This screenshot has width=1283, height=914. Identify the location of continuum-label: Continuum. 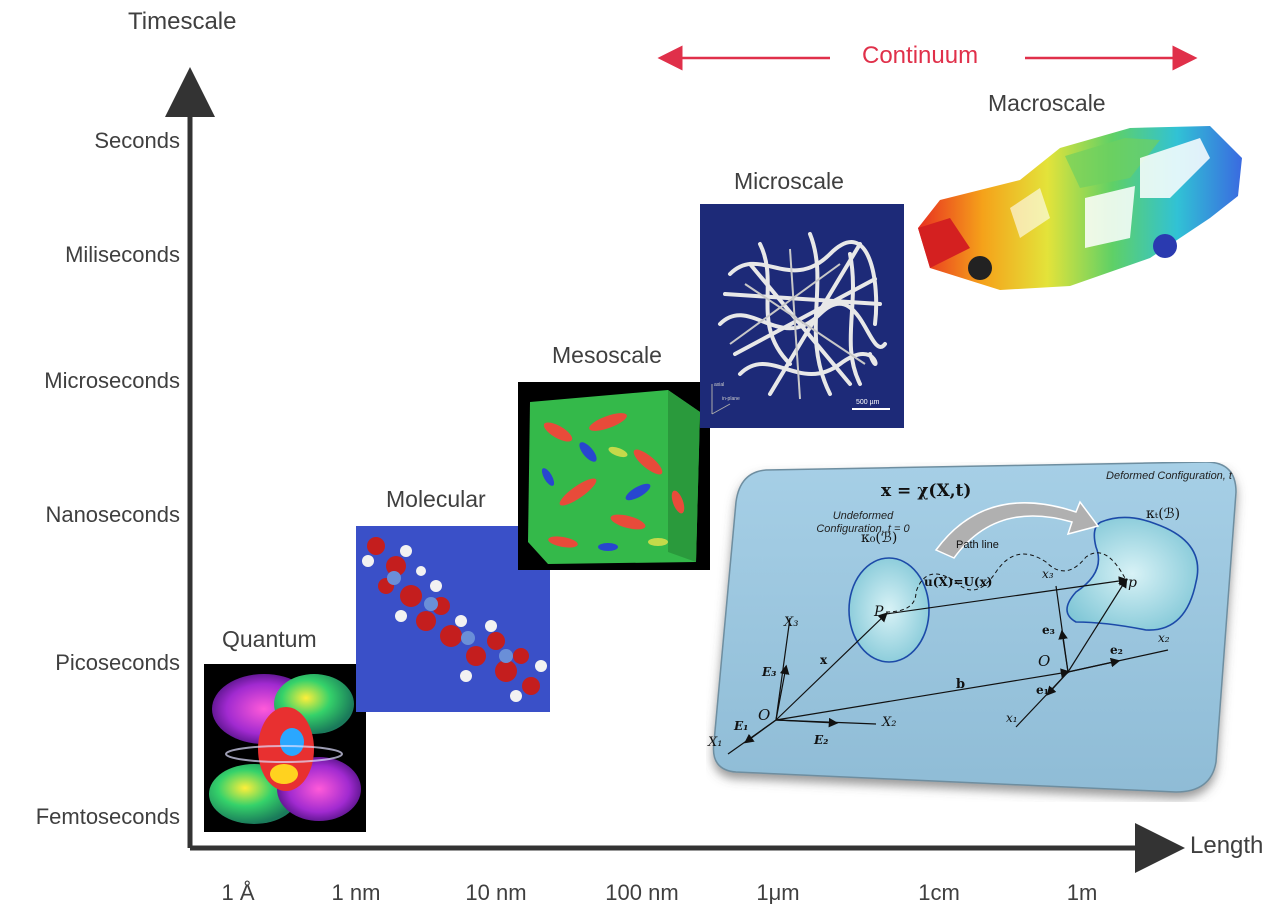
(920, 55).